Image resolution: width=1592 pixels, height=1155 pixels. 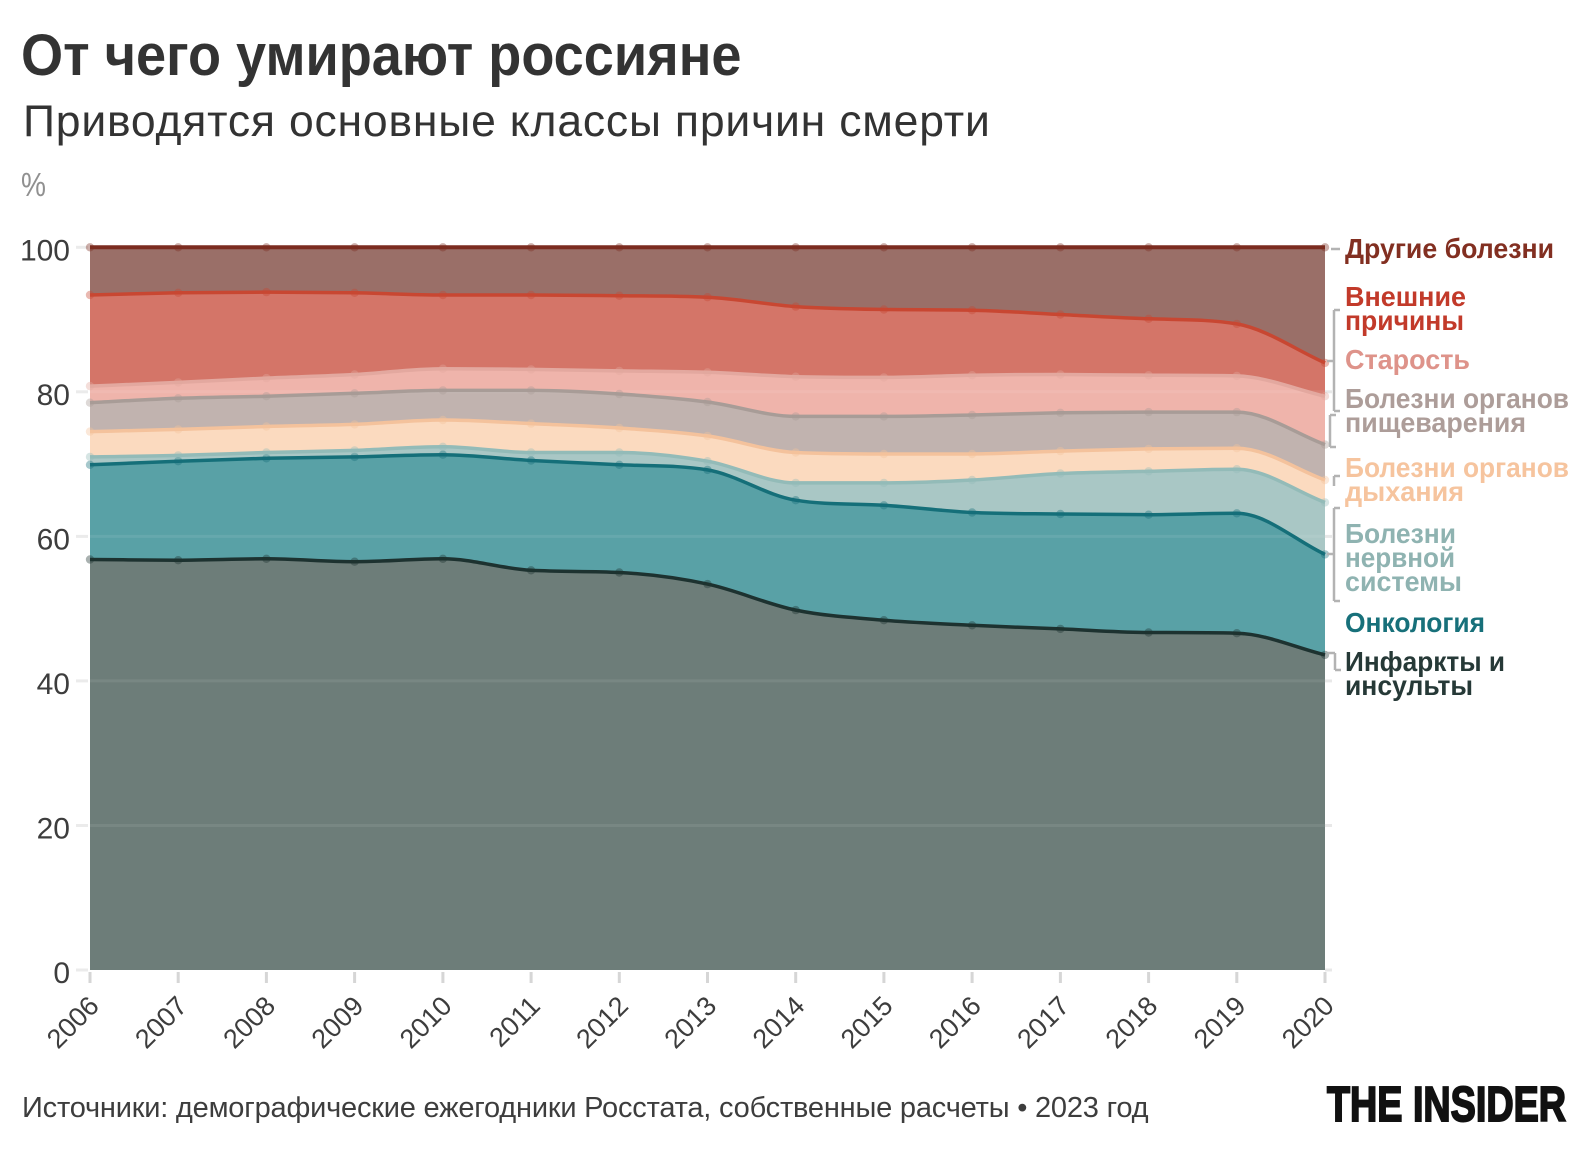 What do you see at coordinates (1425, 661) in the screenshot?
I see `svg-text: Инфаркты и` at bounding box center [1425, 661].